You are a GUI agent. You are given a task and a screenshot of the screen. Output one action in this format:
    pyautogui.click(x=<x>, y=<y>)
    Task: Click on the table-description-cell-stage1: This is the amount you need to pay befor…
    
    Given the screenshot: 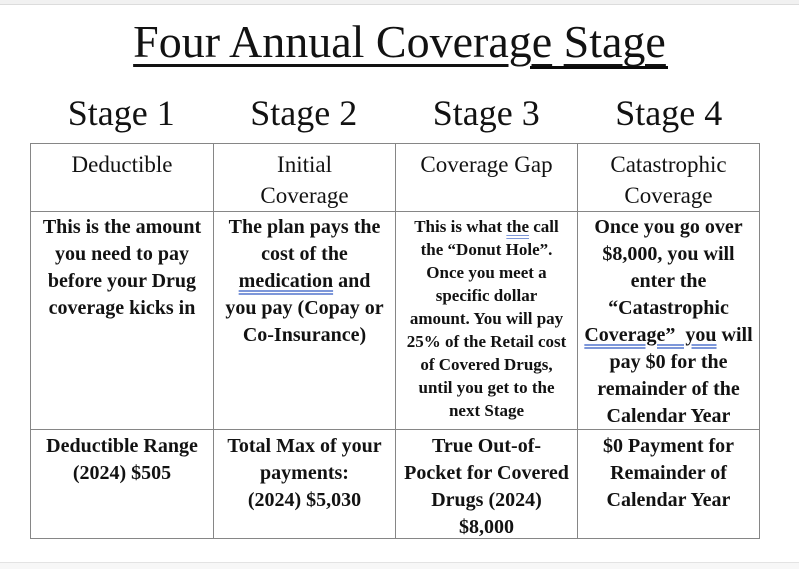 What is the action you would take?
    pyautogui.click(x=122, y=320)
    